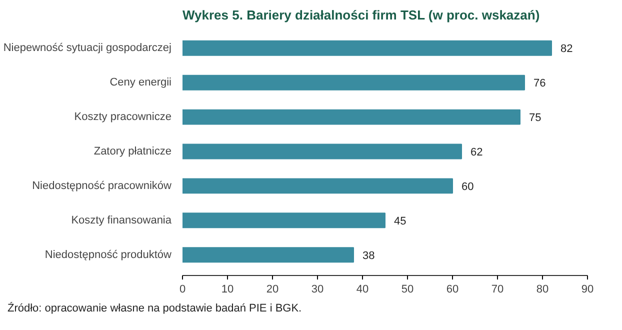 The height and width of the screenshot is (330, 622). What do you see at coordinates (317, 290) in the screenshot?
I see `x-tick-label: 30` at bounding box center [317, 290].